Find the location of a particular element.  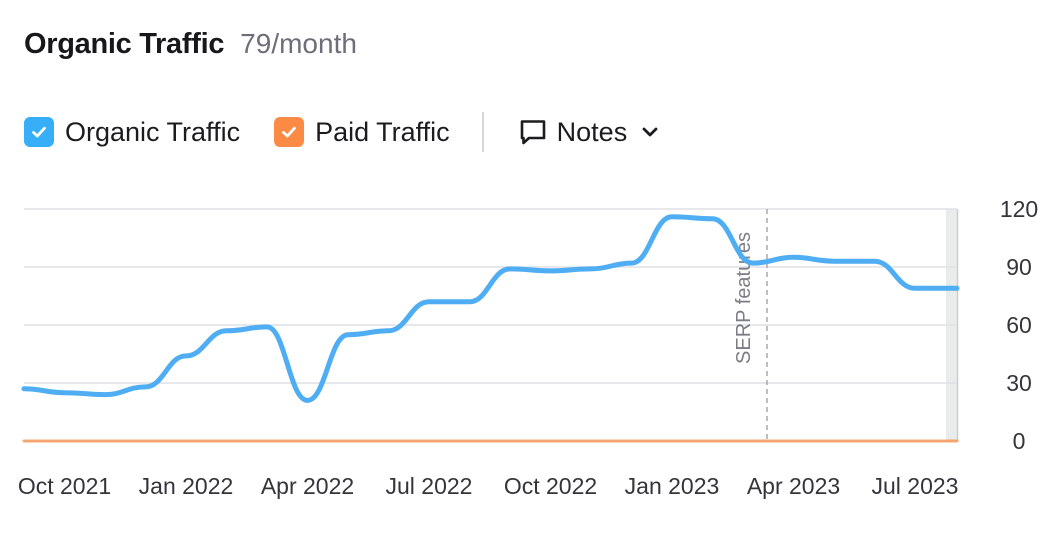

chevron-down-icon is located at coordinates (650, 132).